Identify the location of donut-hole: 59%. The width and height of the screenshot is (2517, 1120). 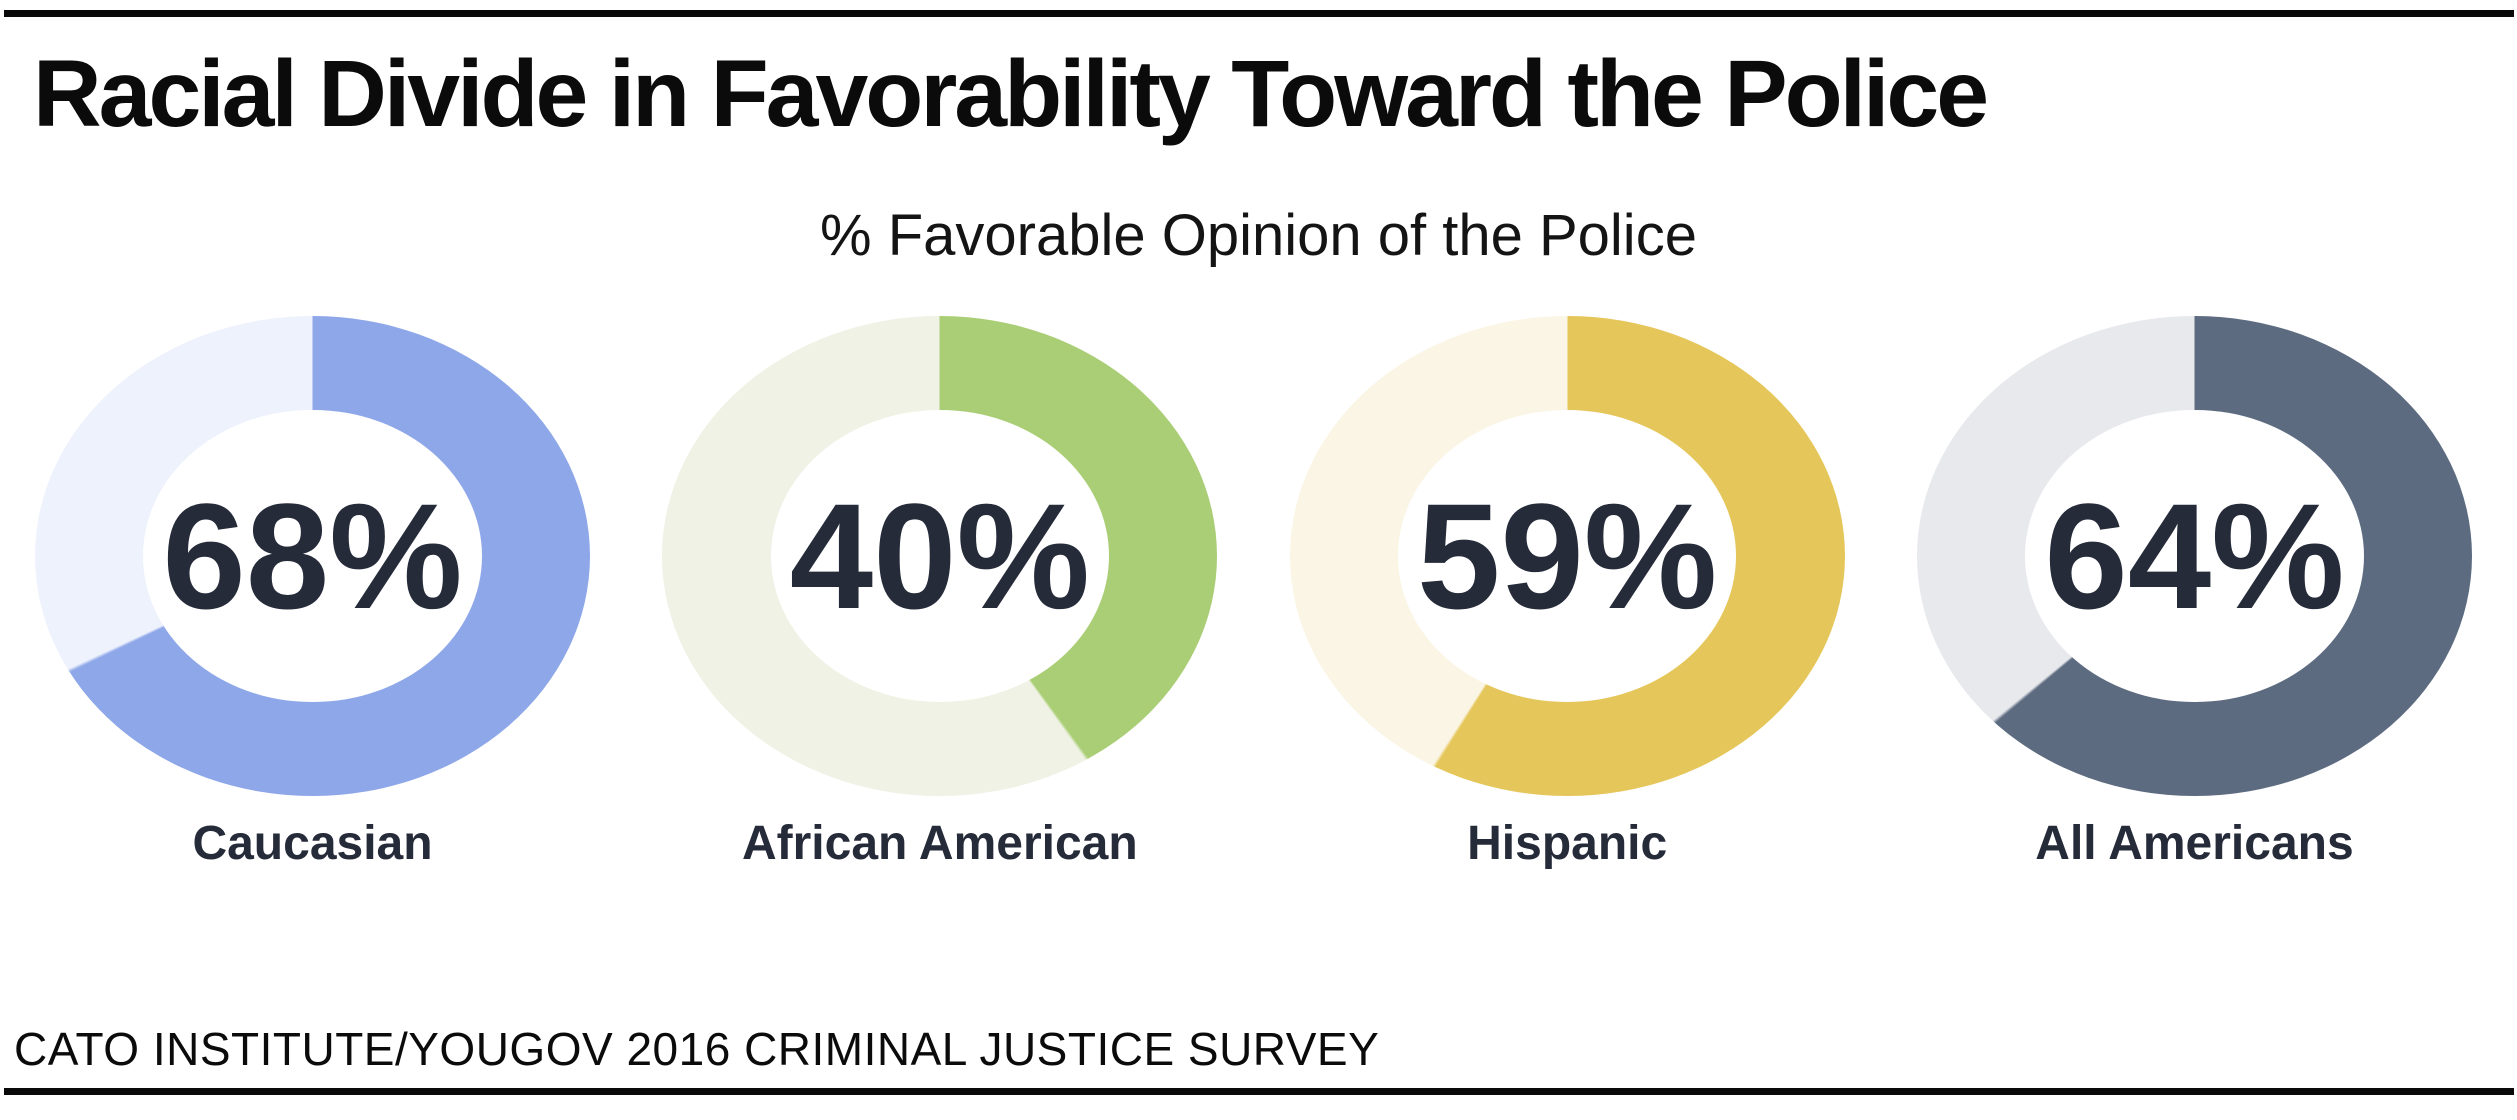
(1567, 556).